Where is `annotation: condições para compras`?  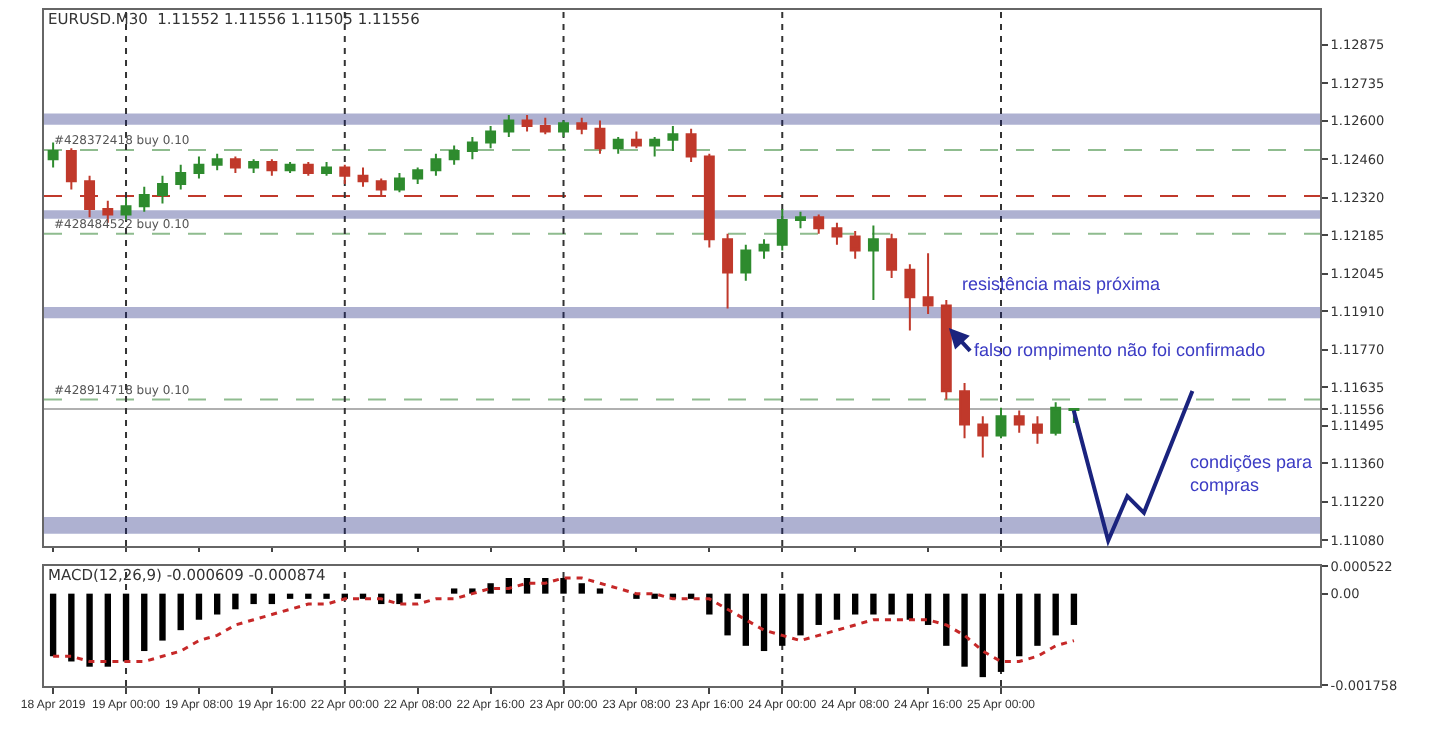
annotation: condições para compras is located at coordinates (1251, 474).